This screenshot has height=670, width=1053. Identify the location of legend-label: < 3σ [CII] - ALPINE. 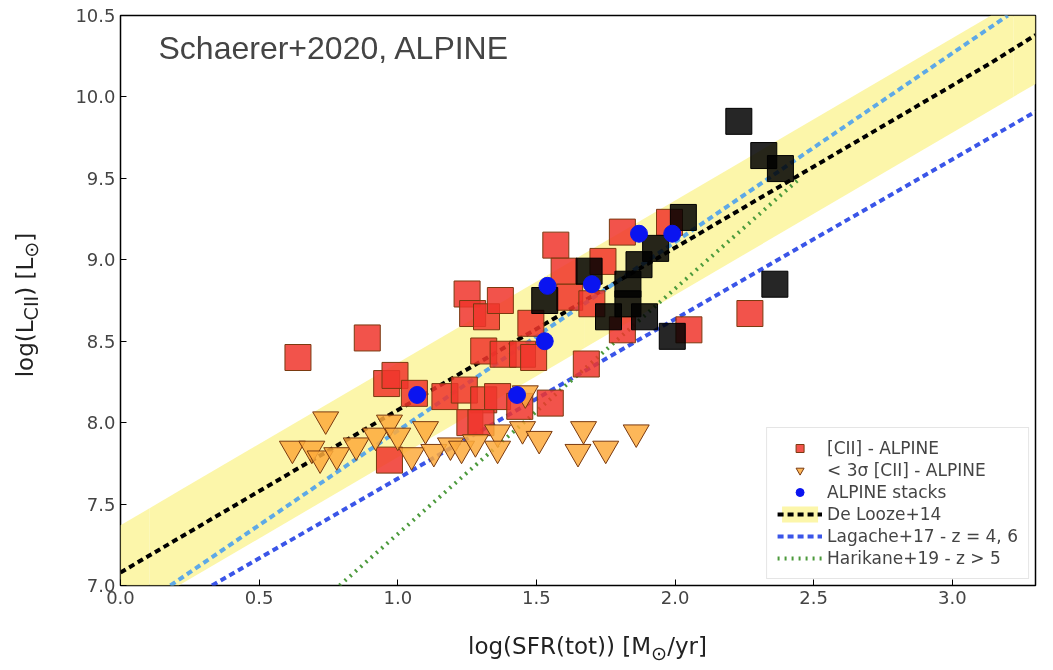
(906, 470).